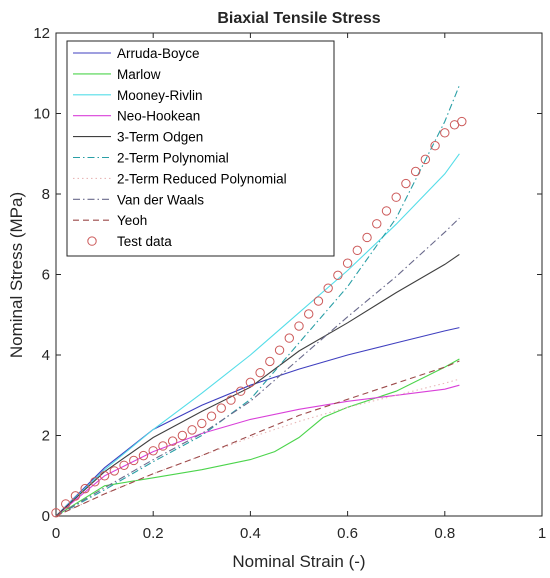  I want to click on y-tick-label: 6, so click(46, 275).